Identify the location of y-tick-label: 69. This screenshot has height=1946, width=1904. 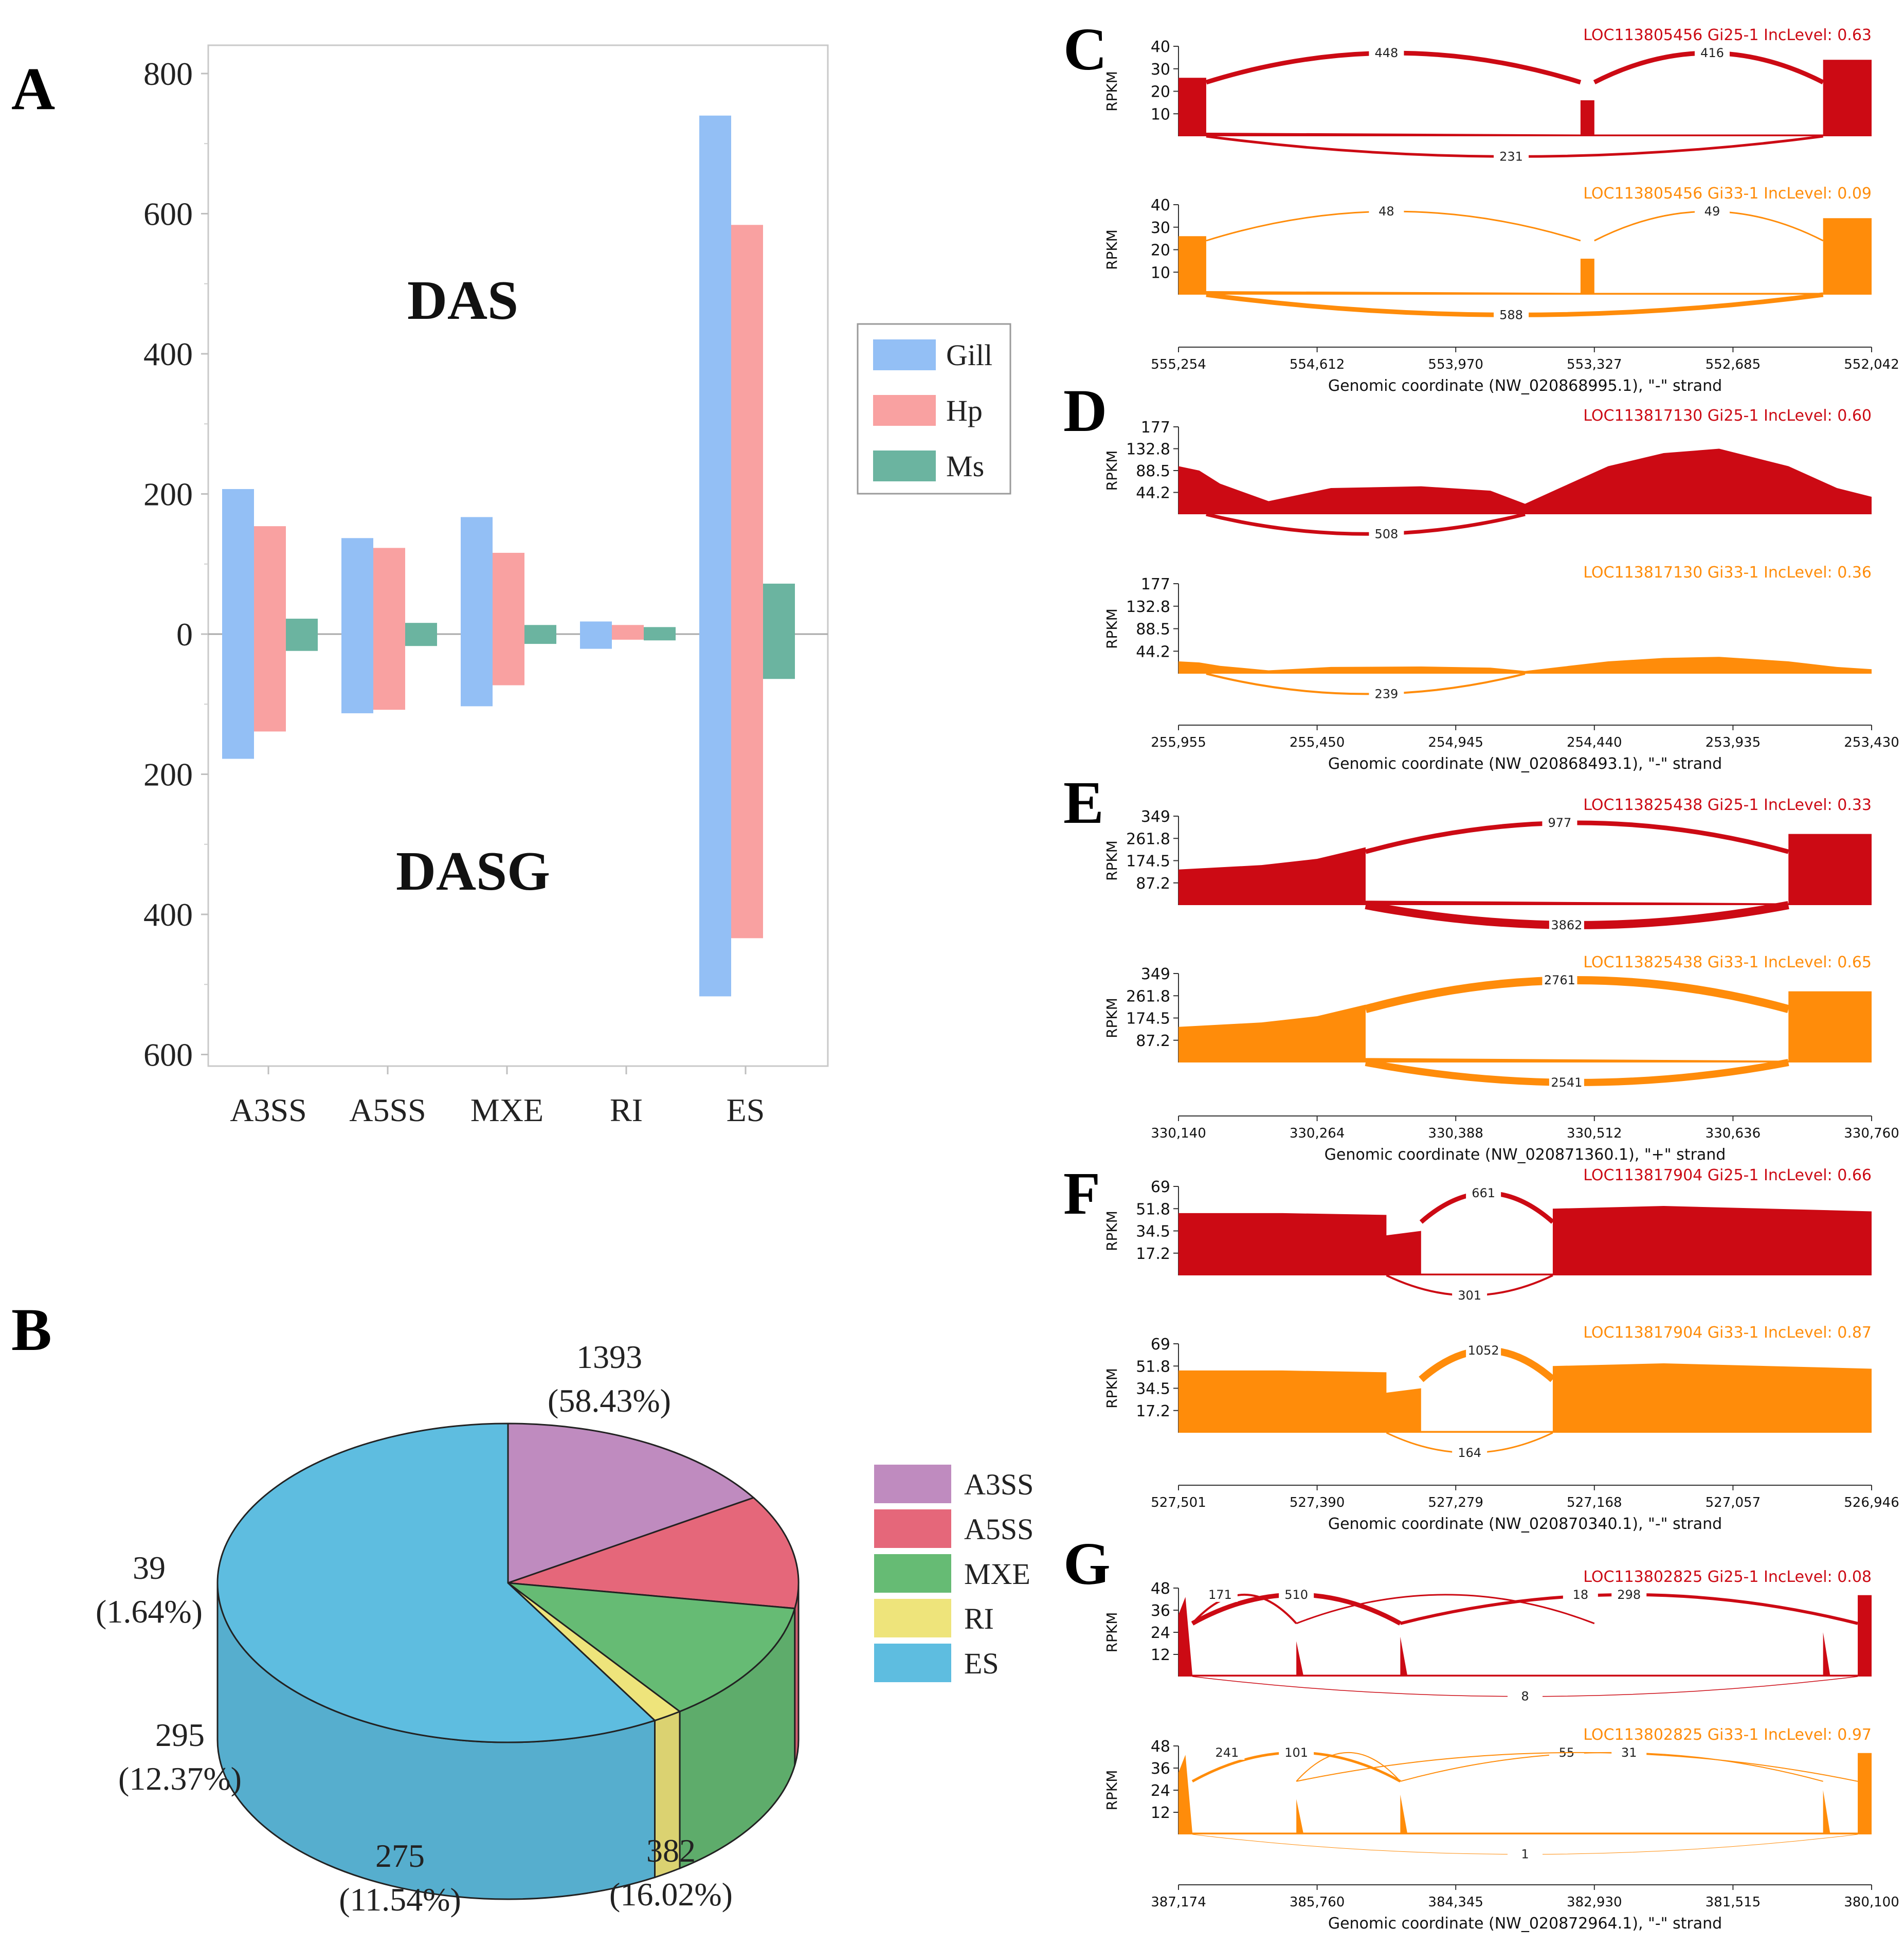
(1160, 1187).